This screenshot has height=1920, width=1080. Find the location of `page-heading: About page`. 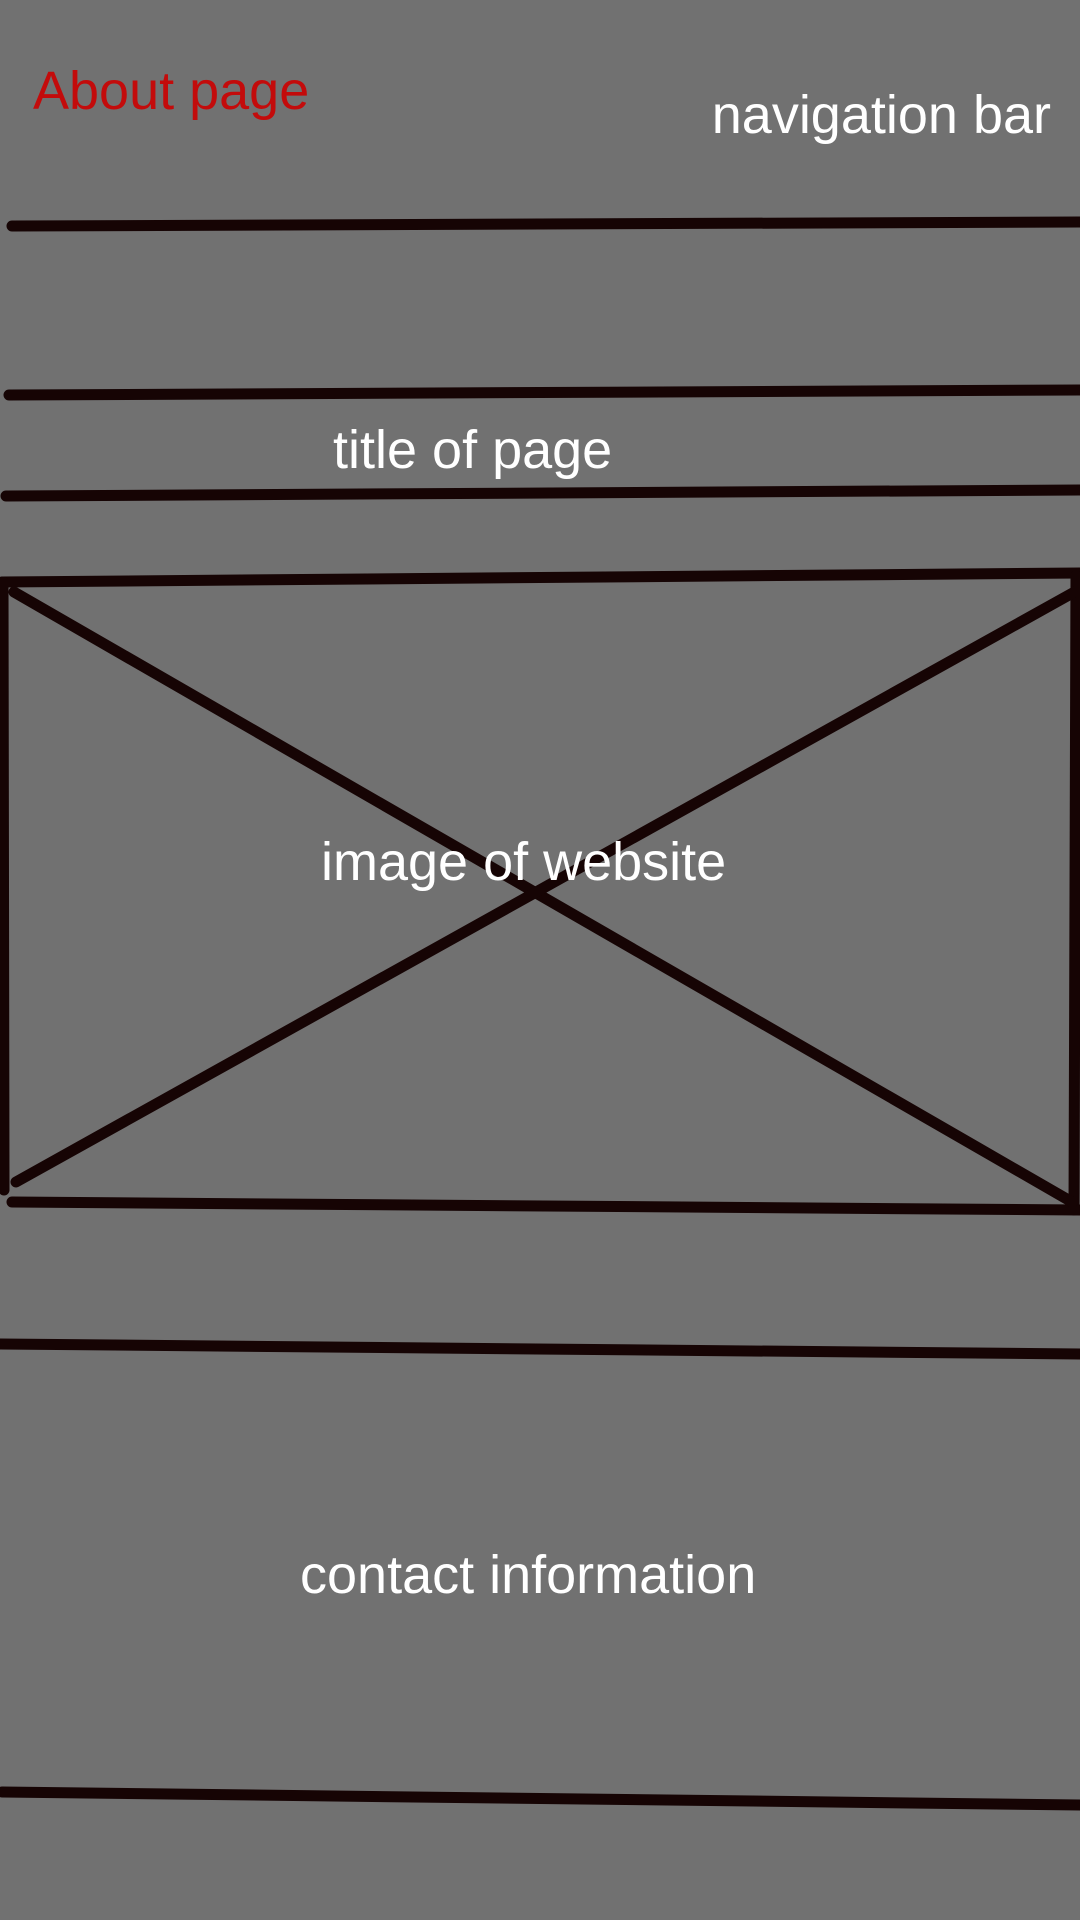

page-heading: About page is located at coordinates (171, 91).